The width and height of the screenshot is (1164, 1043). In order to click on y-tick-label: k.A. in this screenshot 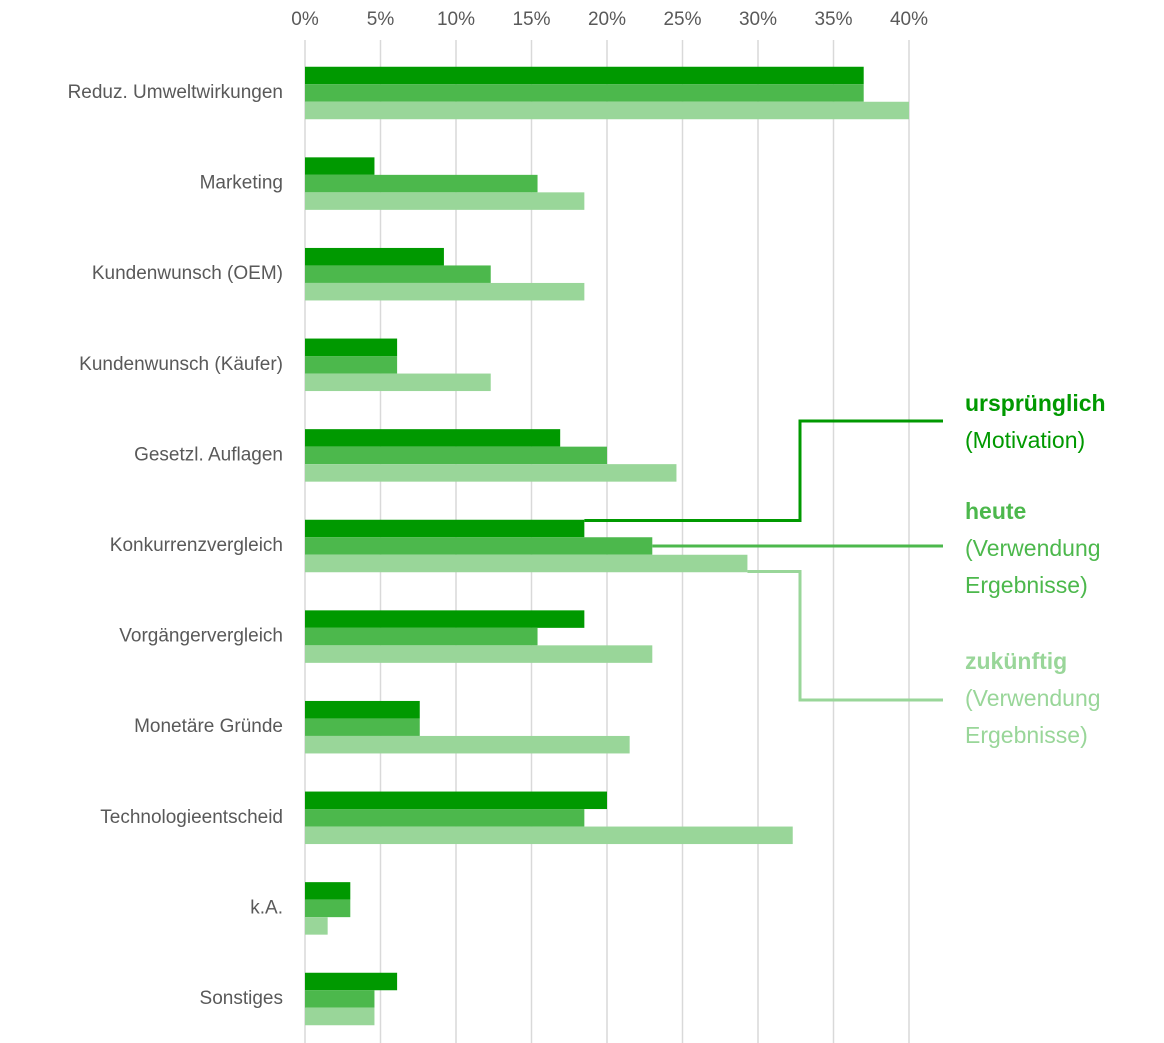, I will do `click(266, 907)`.